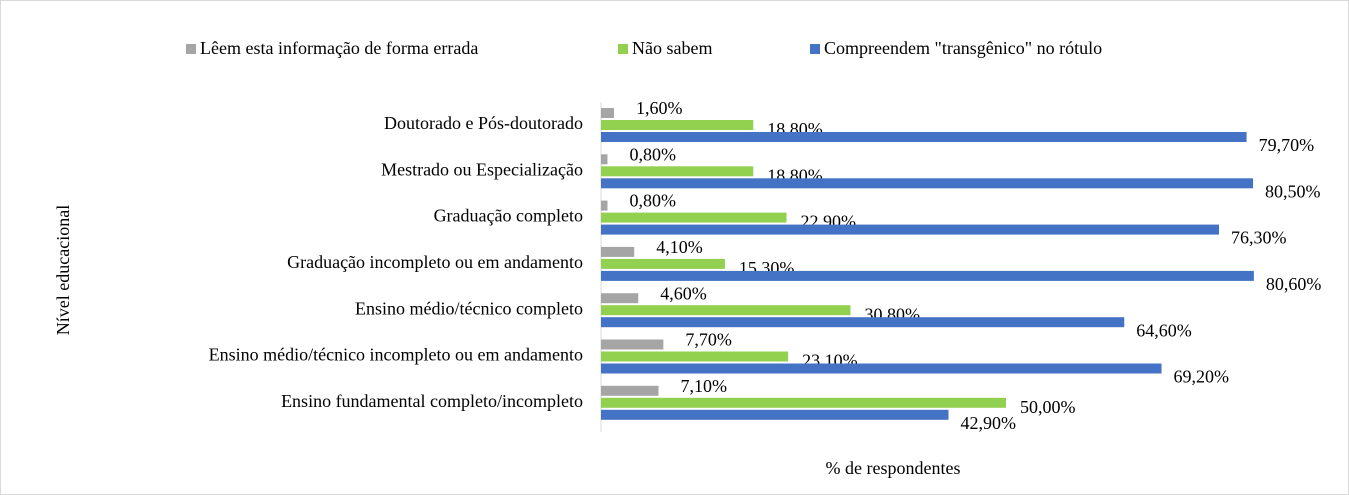 This screenshot has width=1349, height=495. What do you see at coordinates (659, 108) in the screenshot?
I see `data-label: 1,60%` at bounding box center [659, 108].